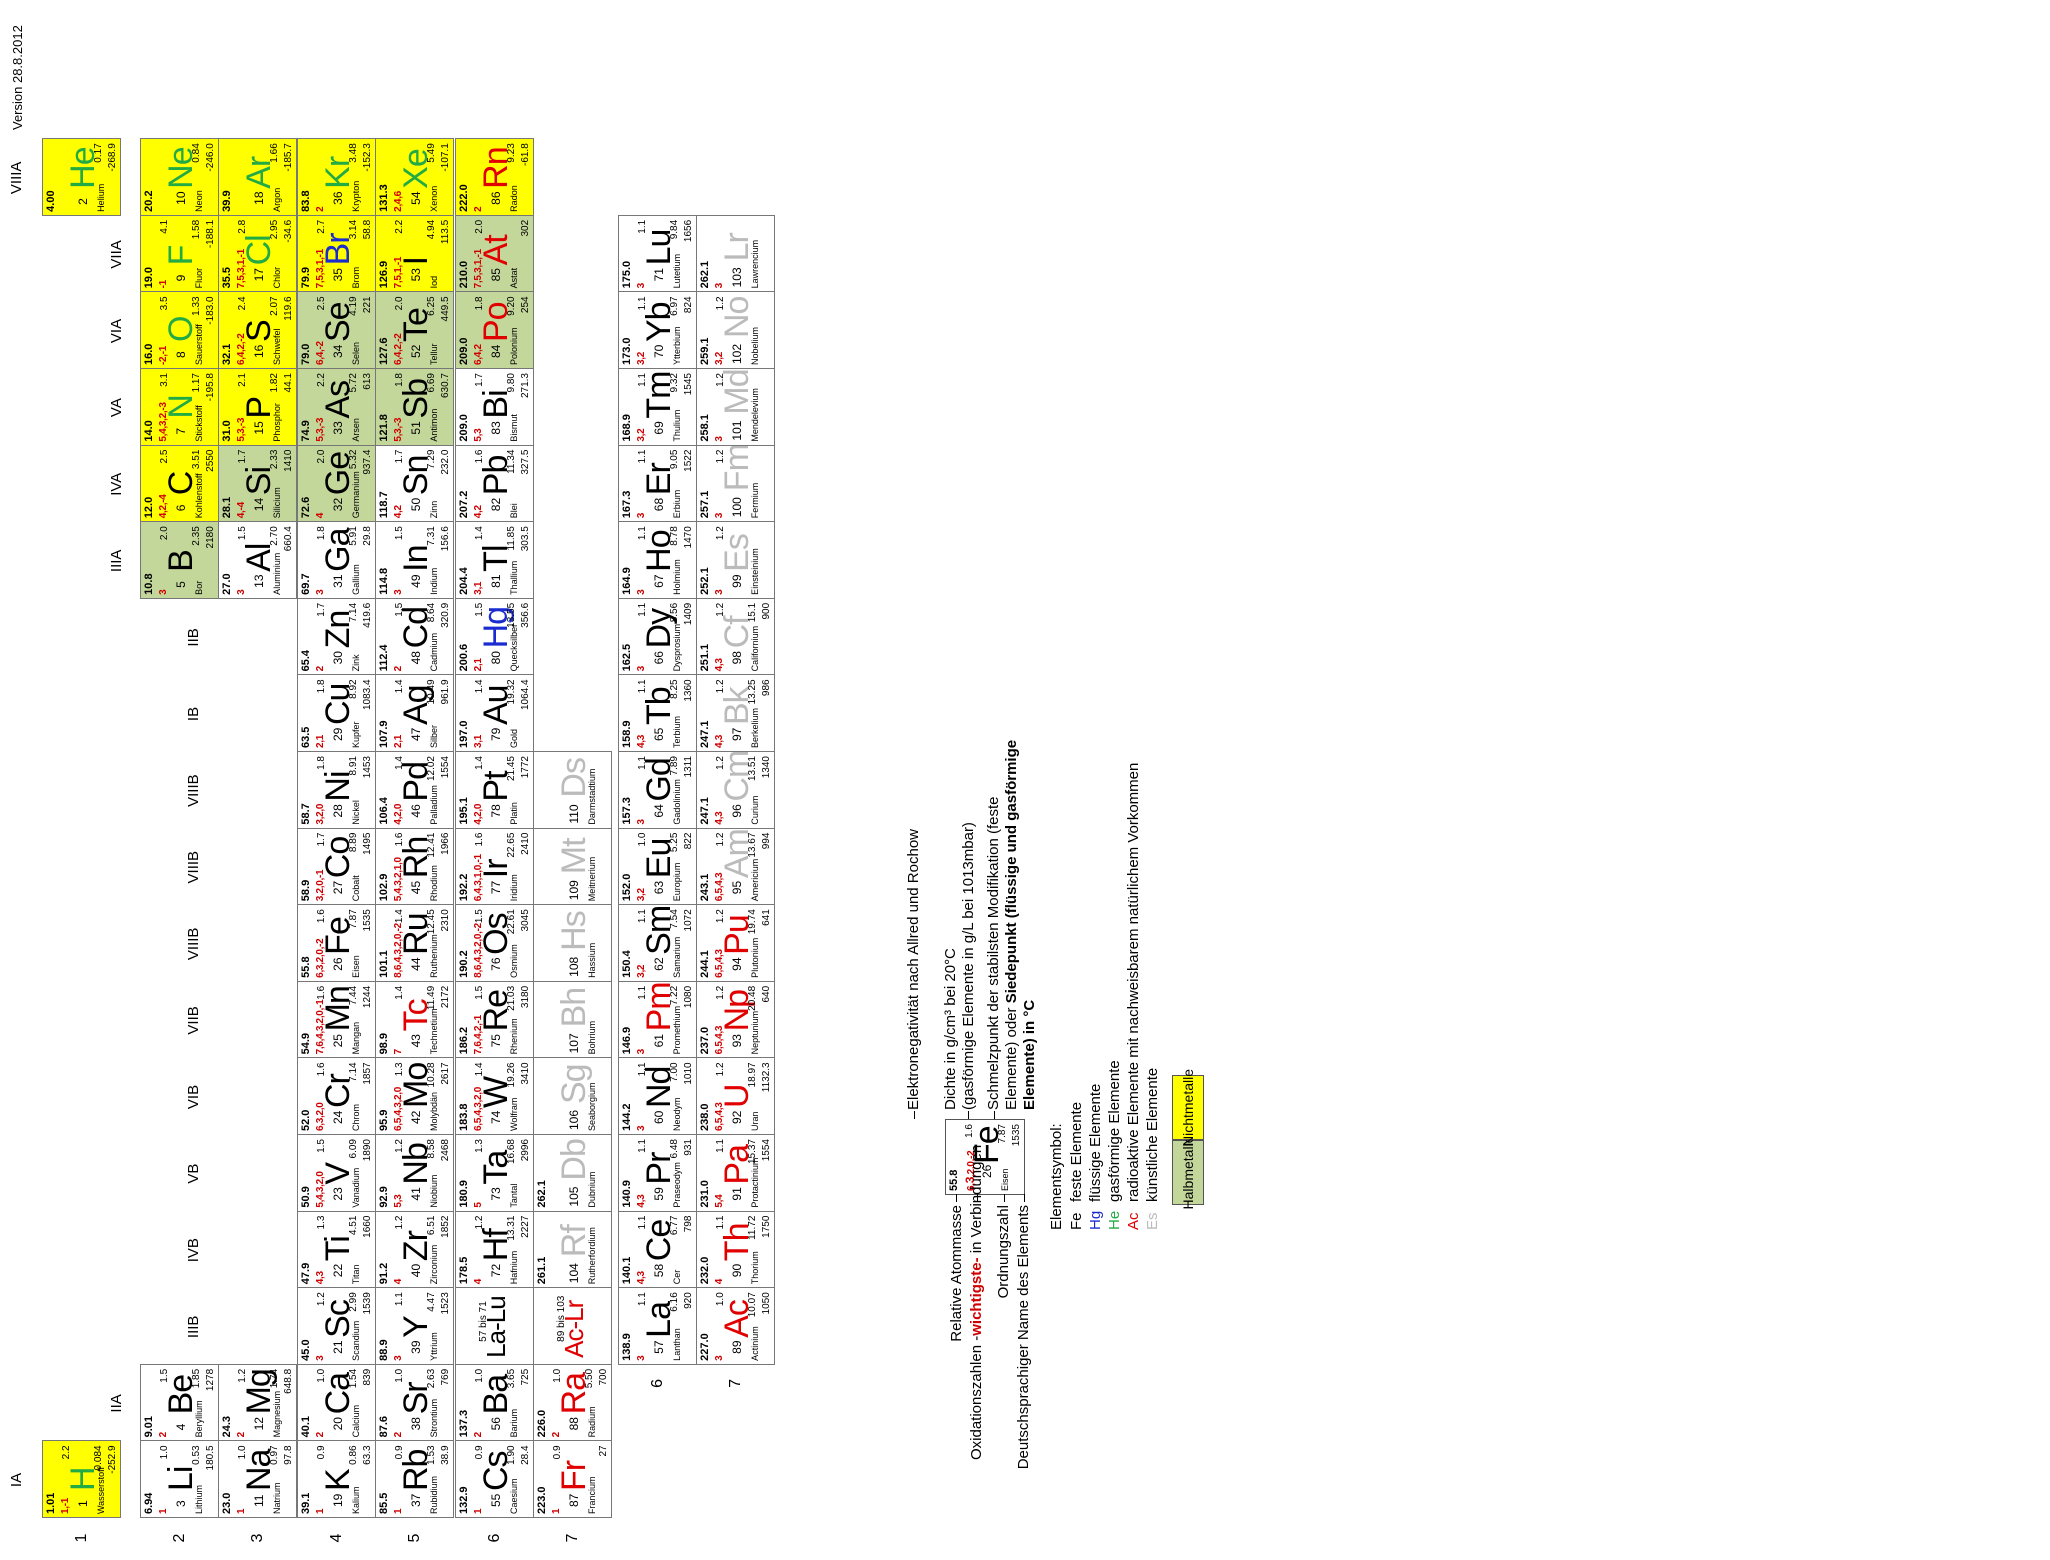  What do you see at coordinates (445, 157) in the screenshot?
I see `melting-point: -107.1` at bounding box center [445, 157].